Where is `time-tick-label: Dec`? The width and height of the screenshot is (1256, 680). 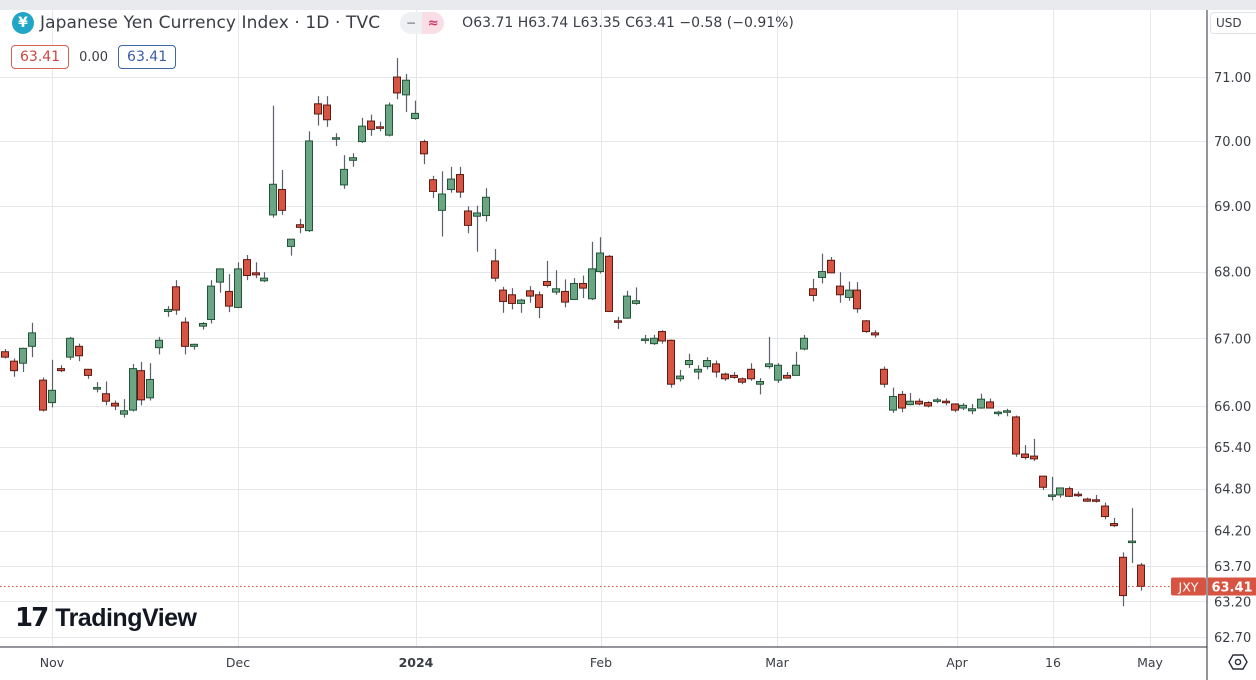 time-tick-label: Dec is located at coordinates (238, 662).